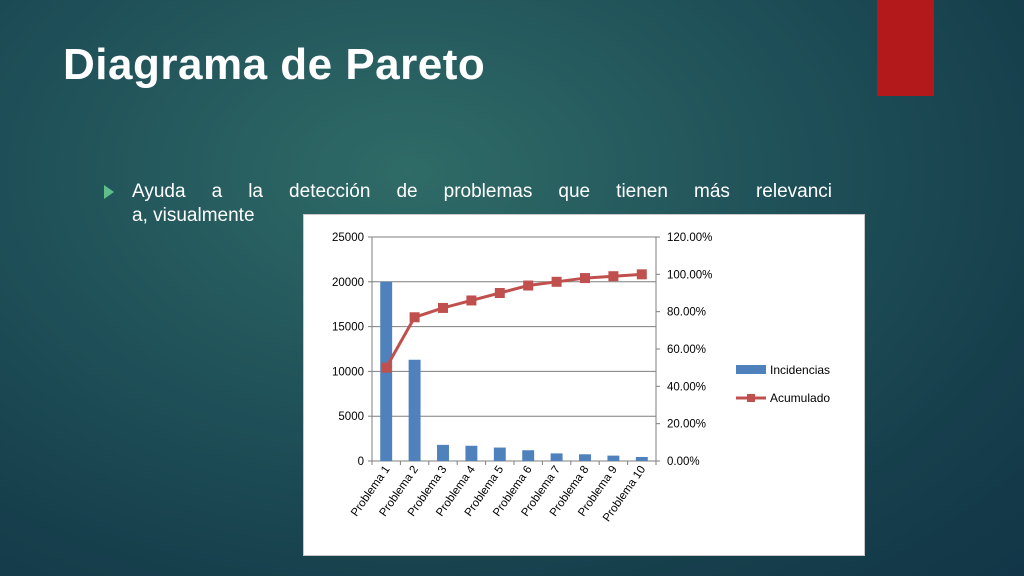  I want to click on y-left-tick-label: 0, so click(361, 462).